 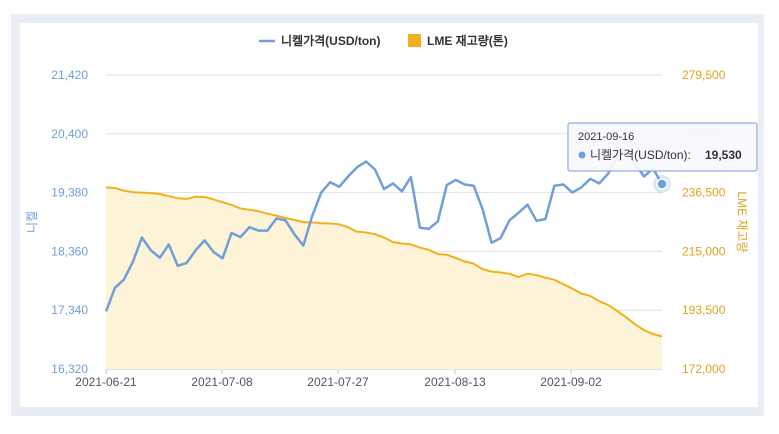 What do you see at coordinates (383, 40) in the screenshot?
I see `legend: 니켈가격(USD/ton) LME 재고량(톤)` at bounding box center [383, 40].